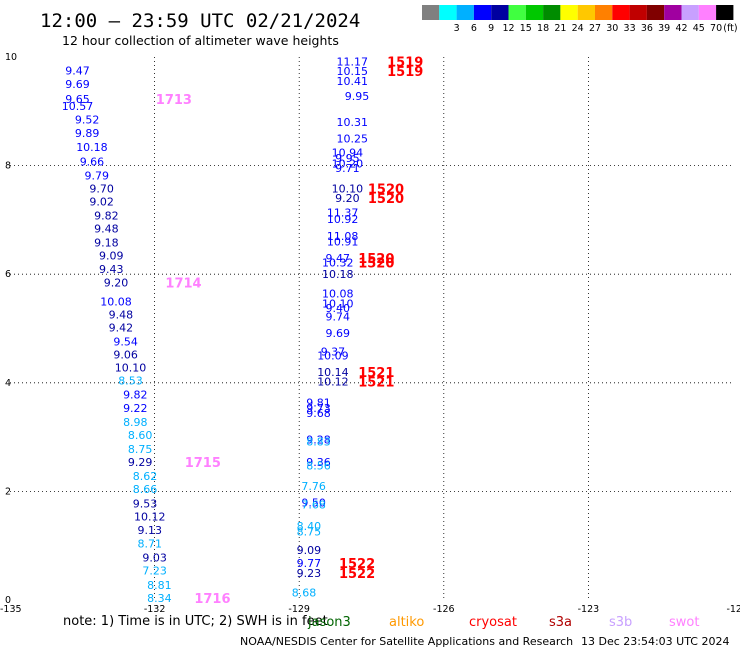 This screenshot has height=650, width=740. I want to click on swh-value-point: 10.09, so click(333, 356).